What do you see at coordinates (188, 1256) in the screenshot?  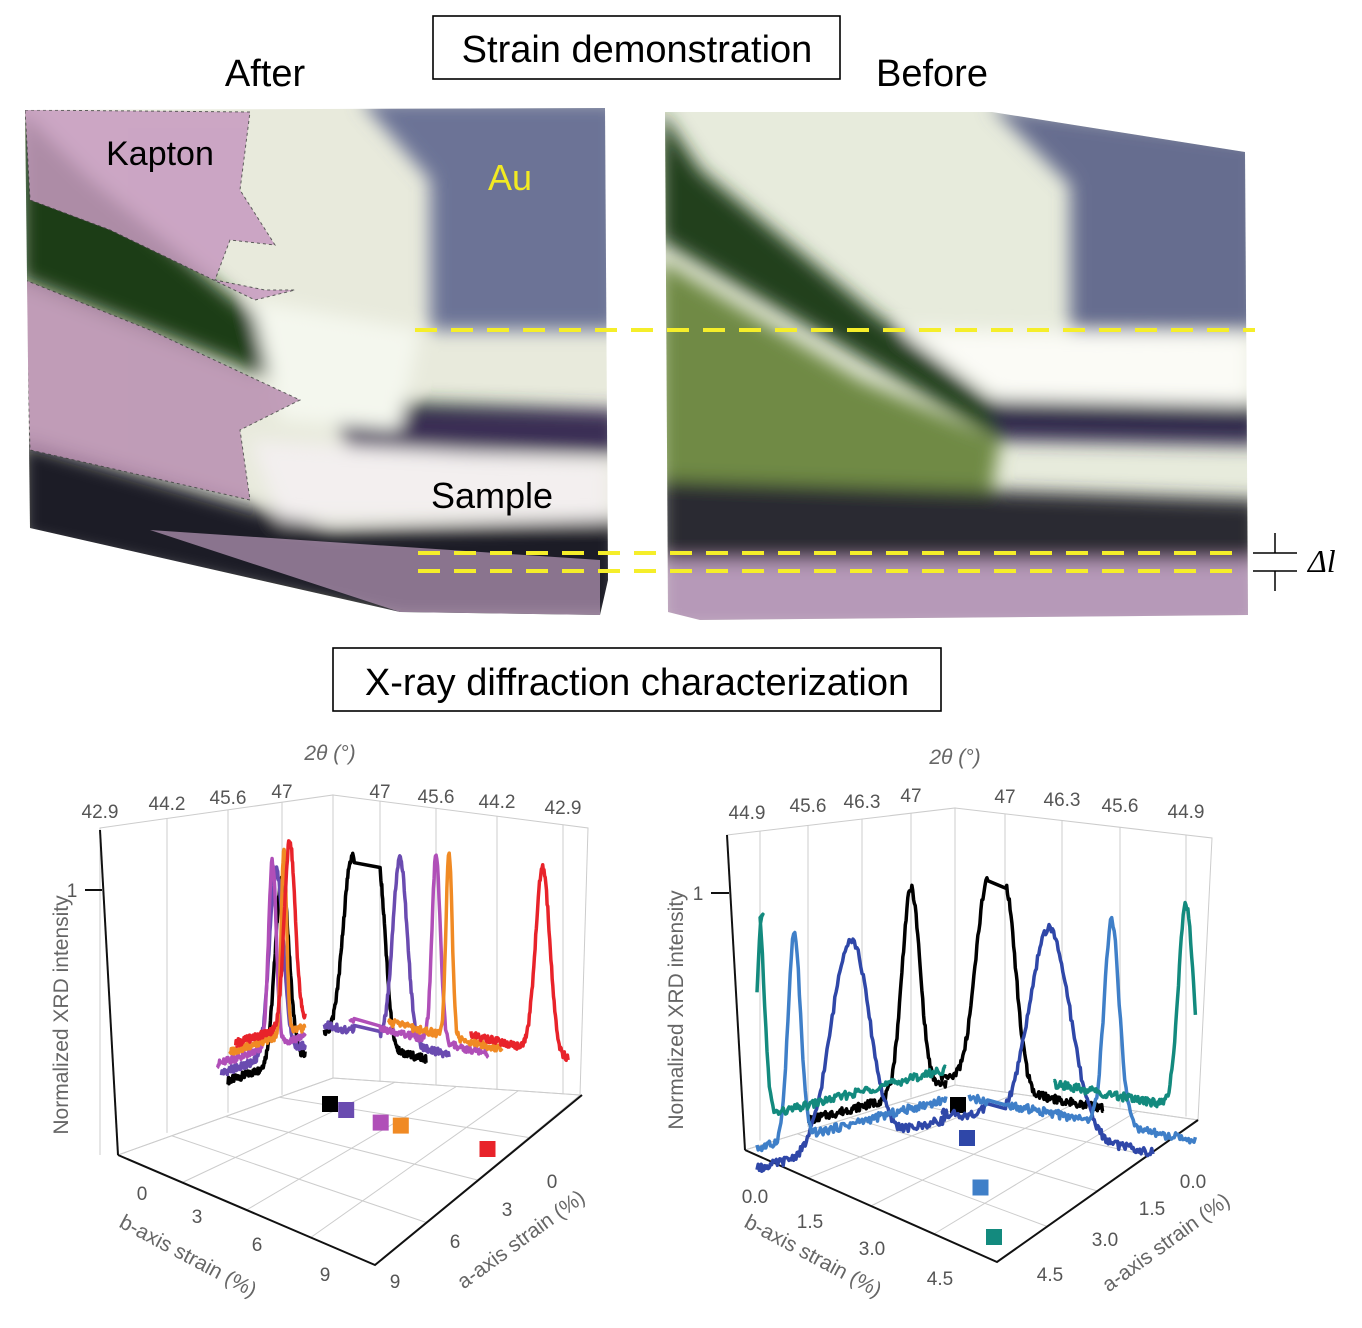 I see `b-axis-label: b-axis strain (%)` at bounding box center [188, 1256].